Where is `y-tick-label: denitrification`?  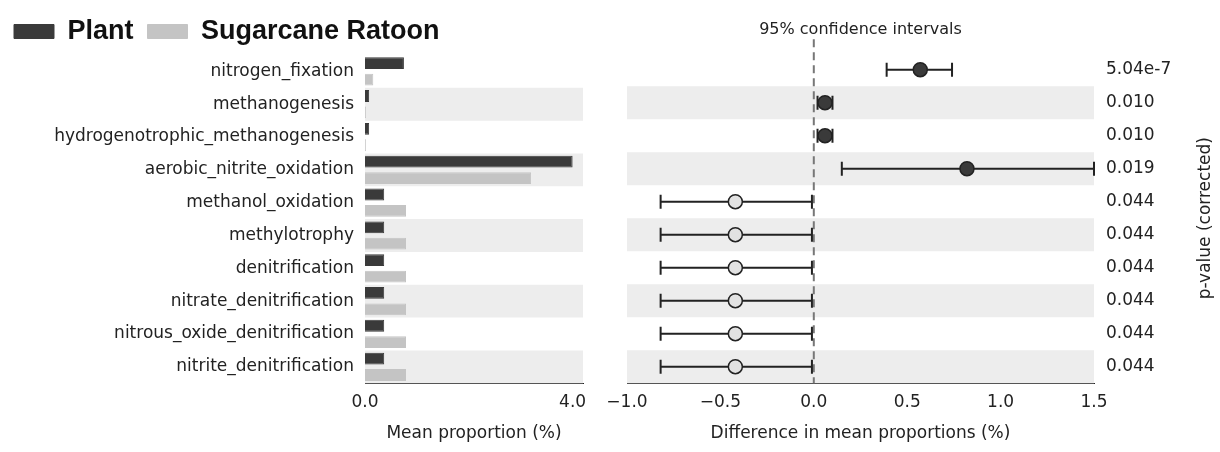
y-tick-label: denitrification is located at coordinates (294, 266).